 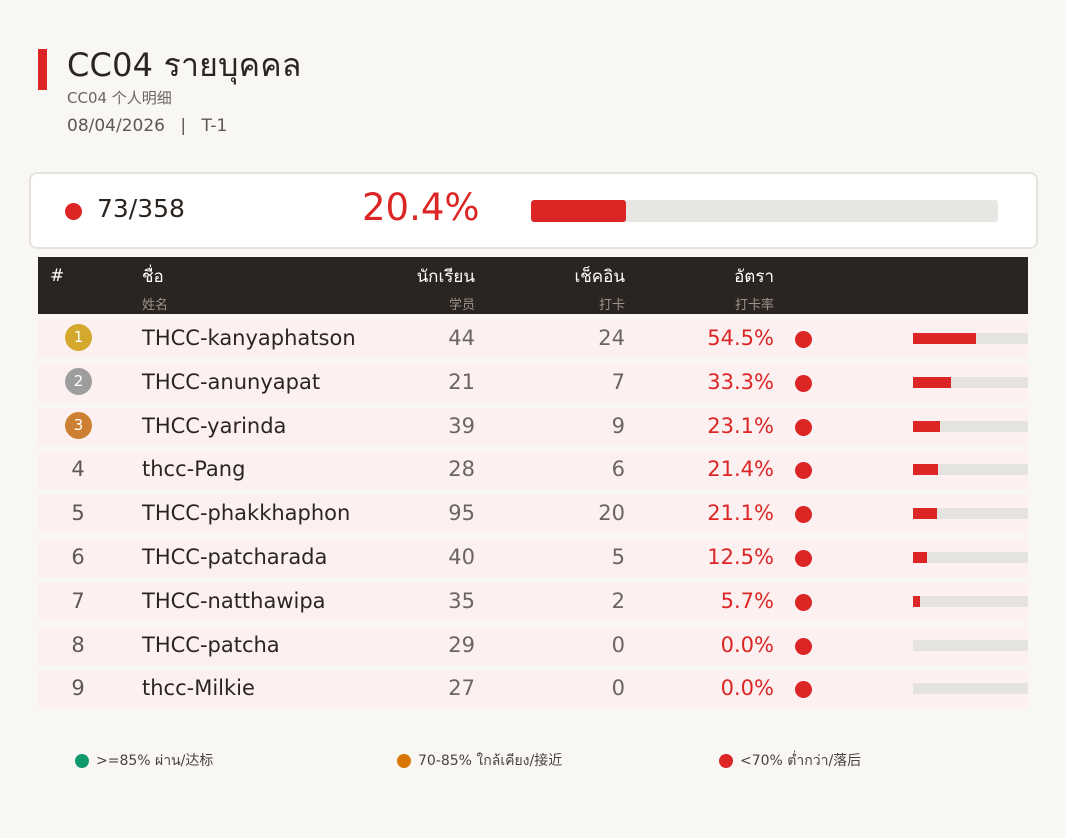 I want to click on legend-item: <70% ต่ำกว่า/落后, so click(x=790, y=761).